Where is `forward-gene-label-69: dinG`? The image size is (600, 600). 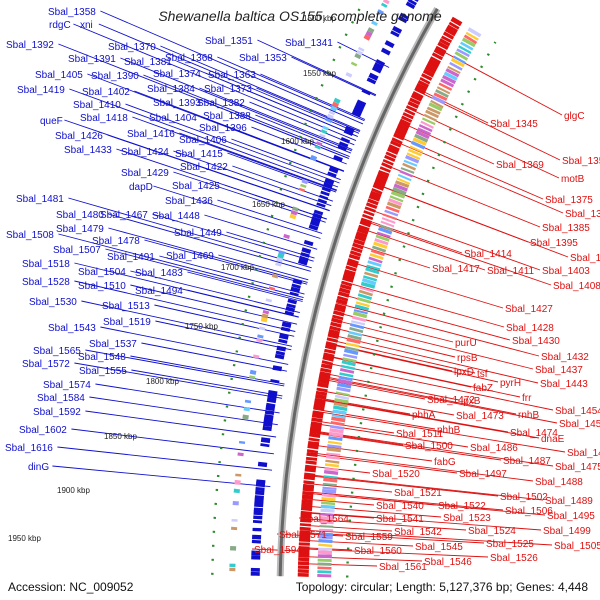
forward-gene-label-69: dinG is located at coordinates (38, 467).